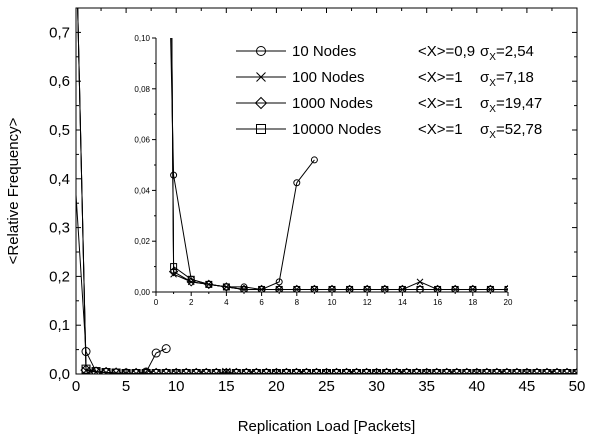 The height and width of the screenshot is (440, 591). I want to click on legend-series-name: 1000 Nodes, so click(332, 103).